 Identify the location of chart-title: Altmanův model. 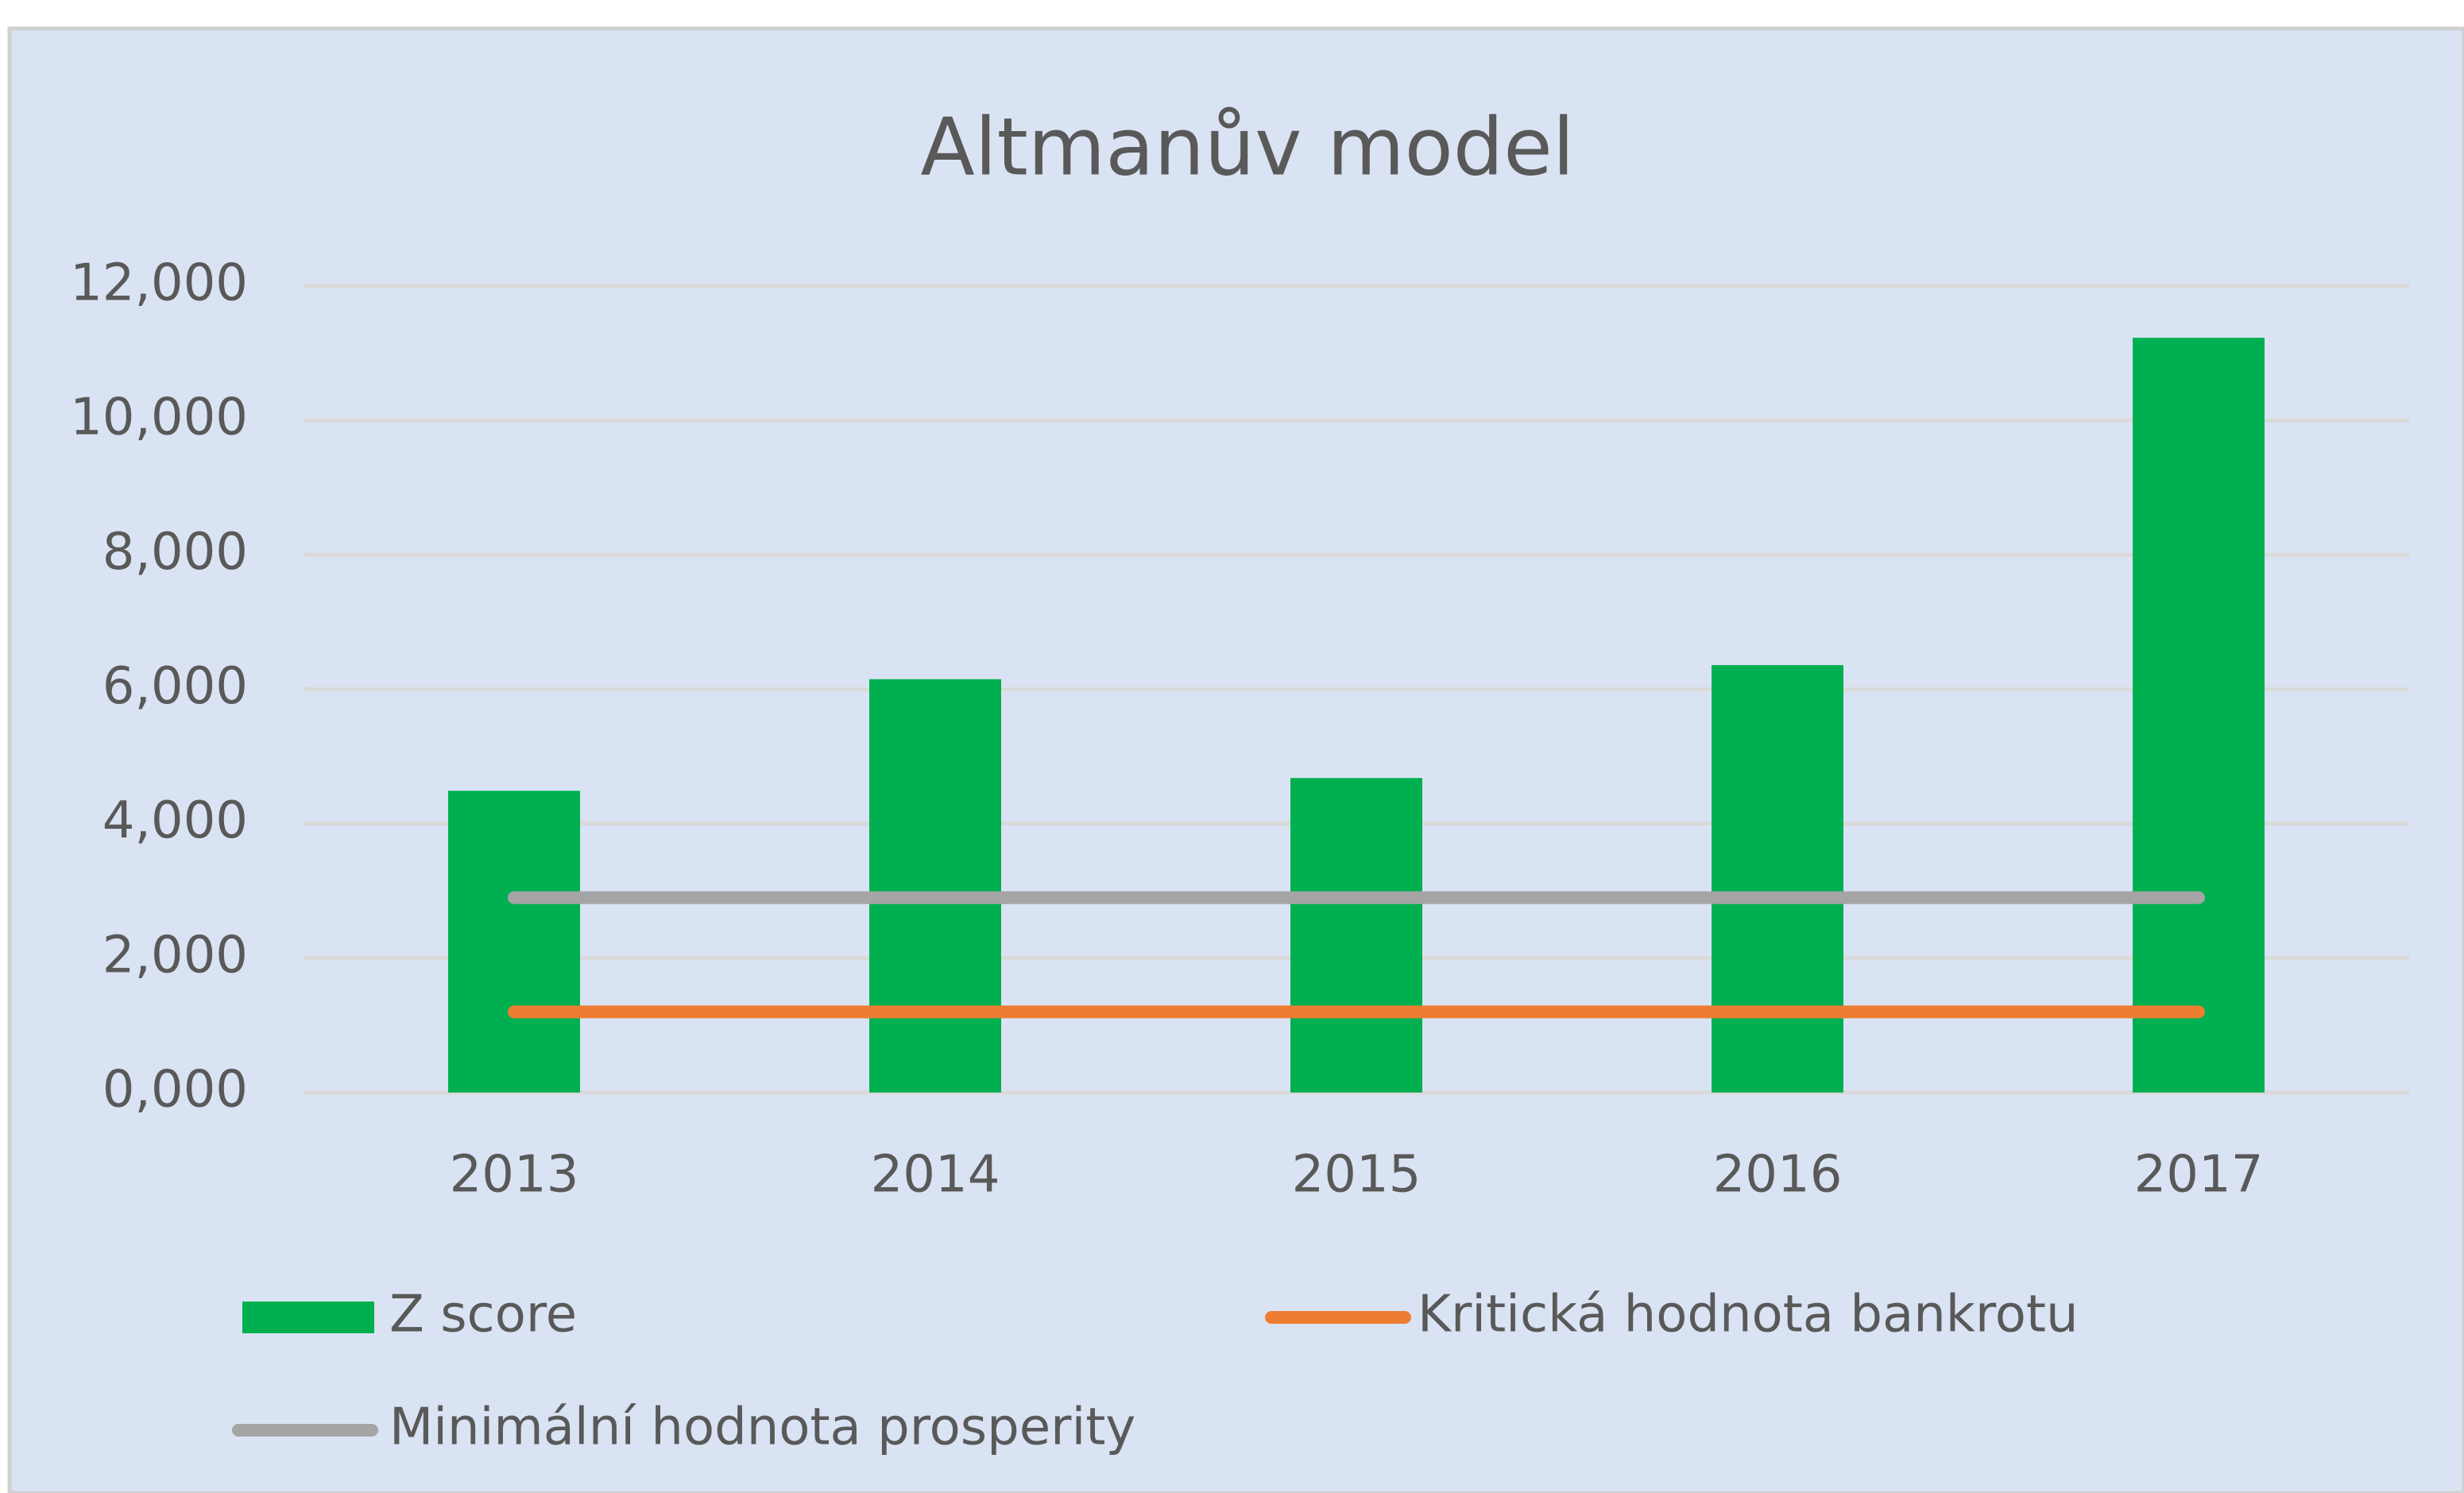
(1247, 146).